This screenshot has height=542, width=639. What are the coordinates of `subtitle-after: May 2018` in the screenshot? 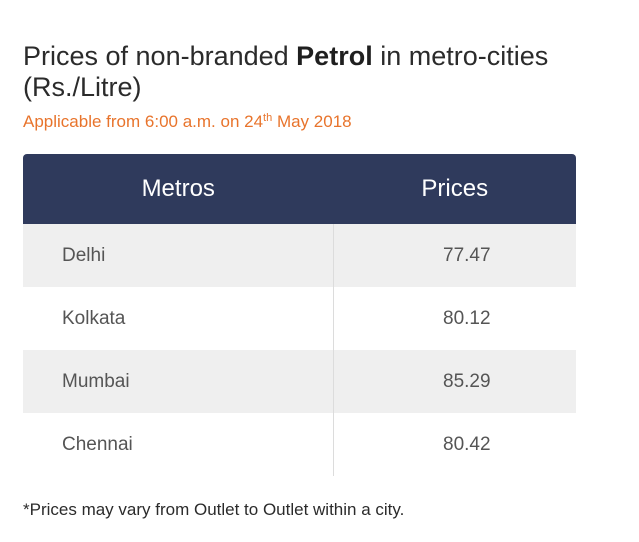 It's located at (312, 121).